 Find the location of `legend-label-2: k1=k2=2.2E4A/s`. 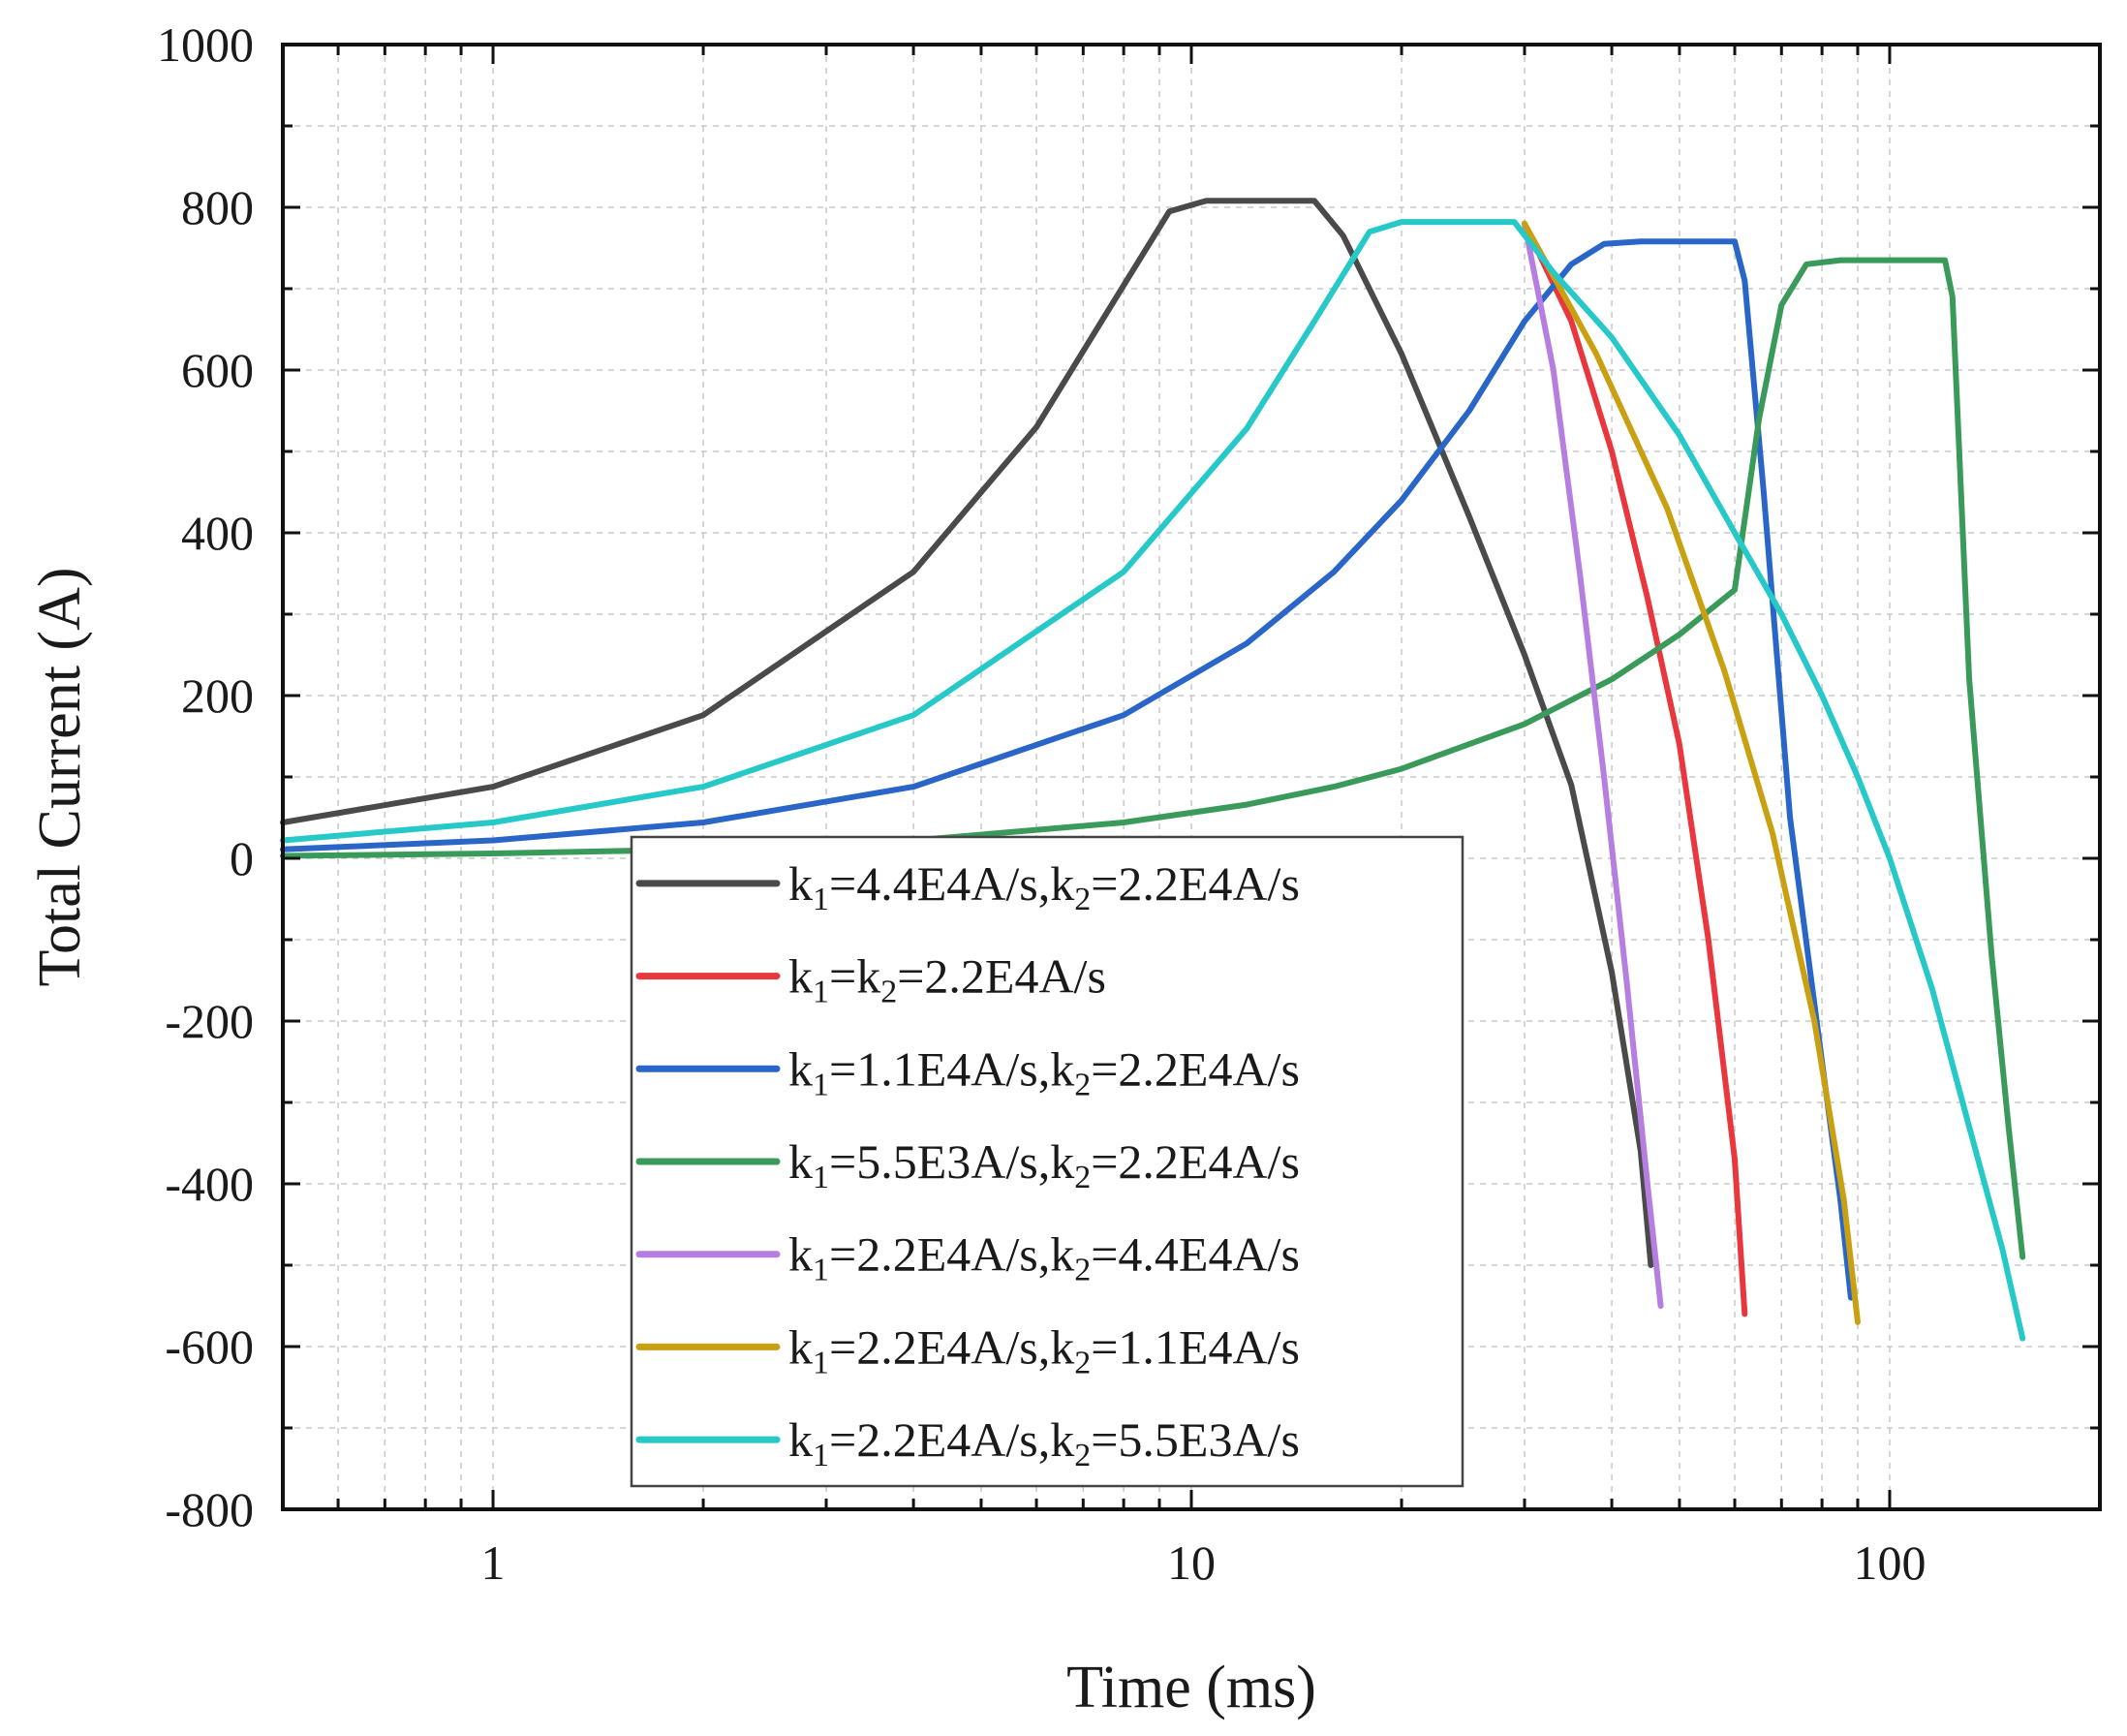

legend-label-2: k1=k2=2.2E4A/s is located at coordinates (947, 979).